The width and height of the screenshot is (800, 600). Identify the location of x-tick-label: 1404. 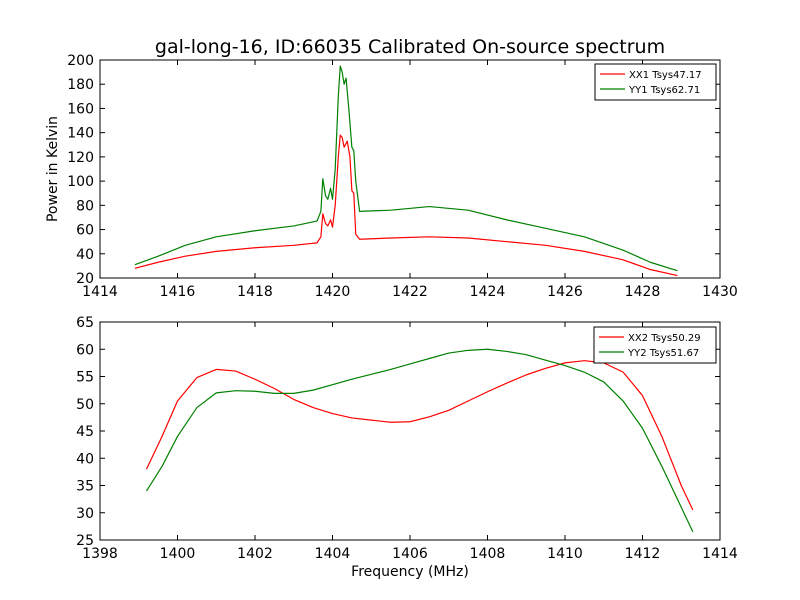
(333, 554).